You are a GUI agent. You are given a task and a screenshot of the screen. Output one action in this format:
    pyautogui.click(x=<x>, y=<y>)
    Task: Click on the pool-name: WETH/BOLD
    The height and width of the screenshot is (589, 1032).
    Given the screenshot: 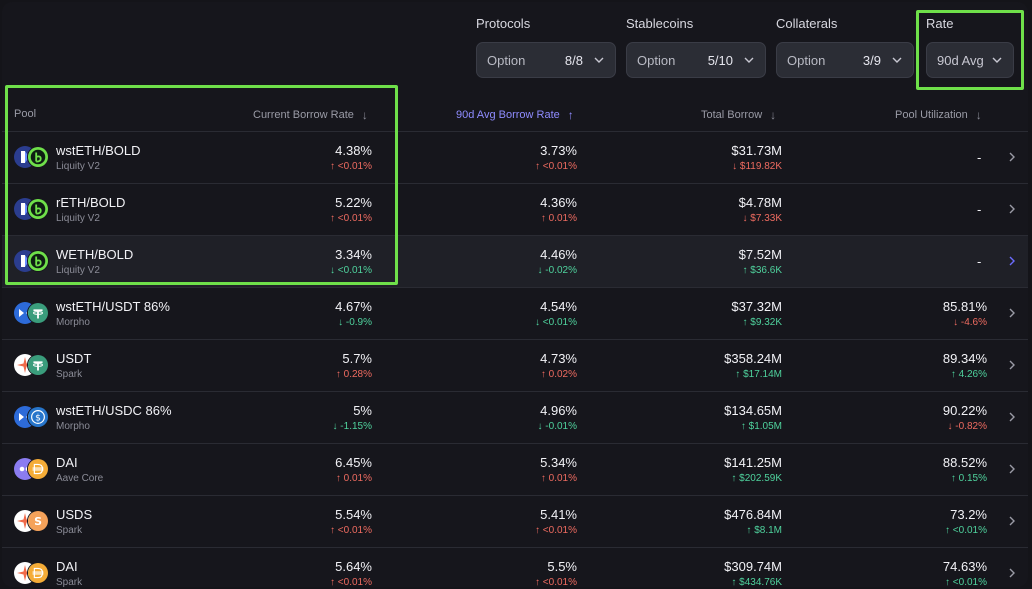 What is the action you would take?
    pyautogui.click(x=95, y=254)
    